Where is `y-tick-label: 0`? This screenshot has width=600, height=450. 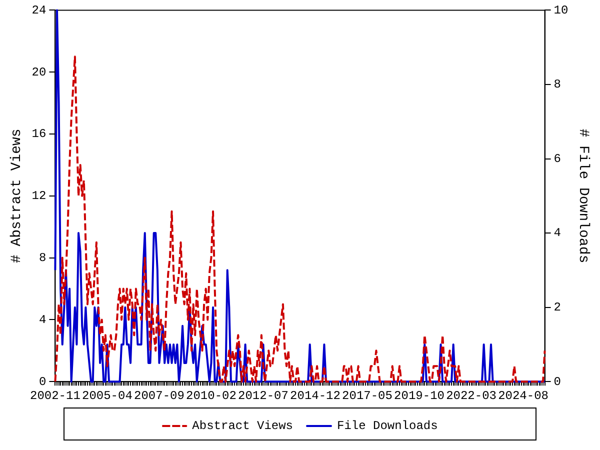
y-tick-label: 0 is located at coordinates (42, 381).